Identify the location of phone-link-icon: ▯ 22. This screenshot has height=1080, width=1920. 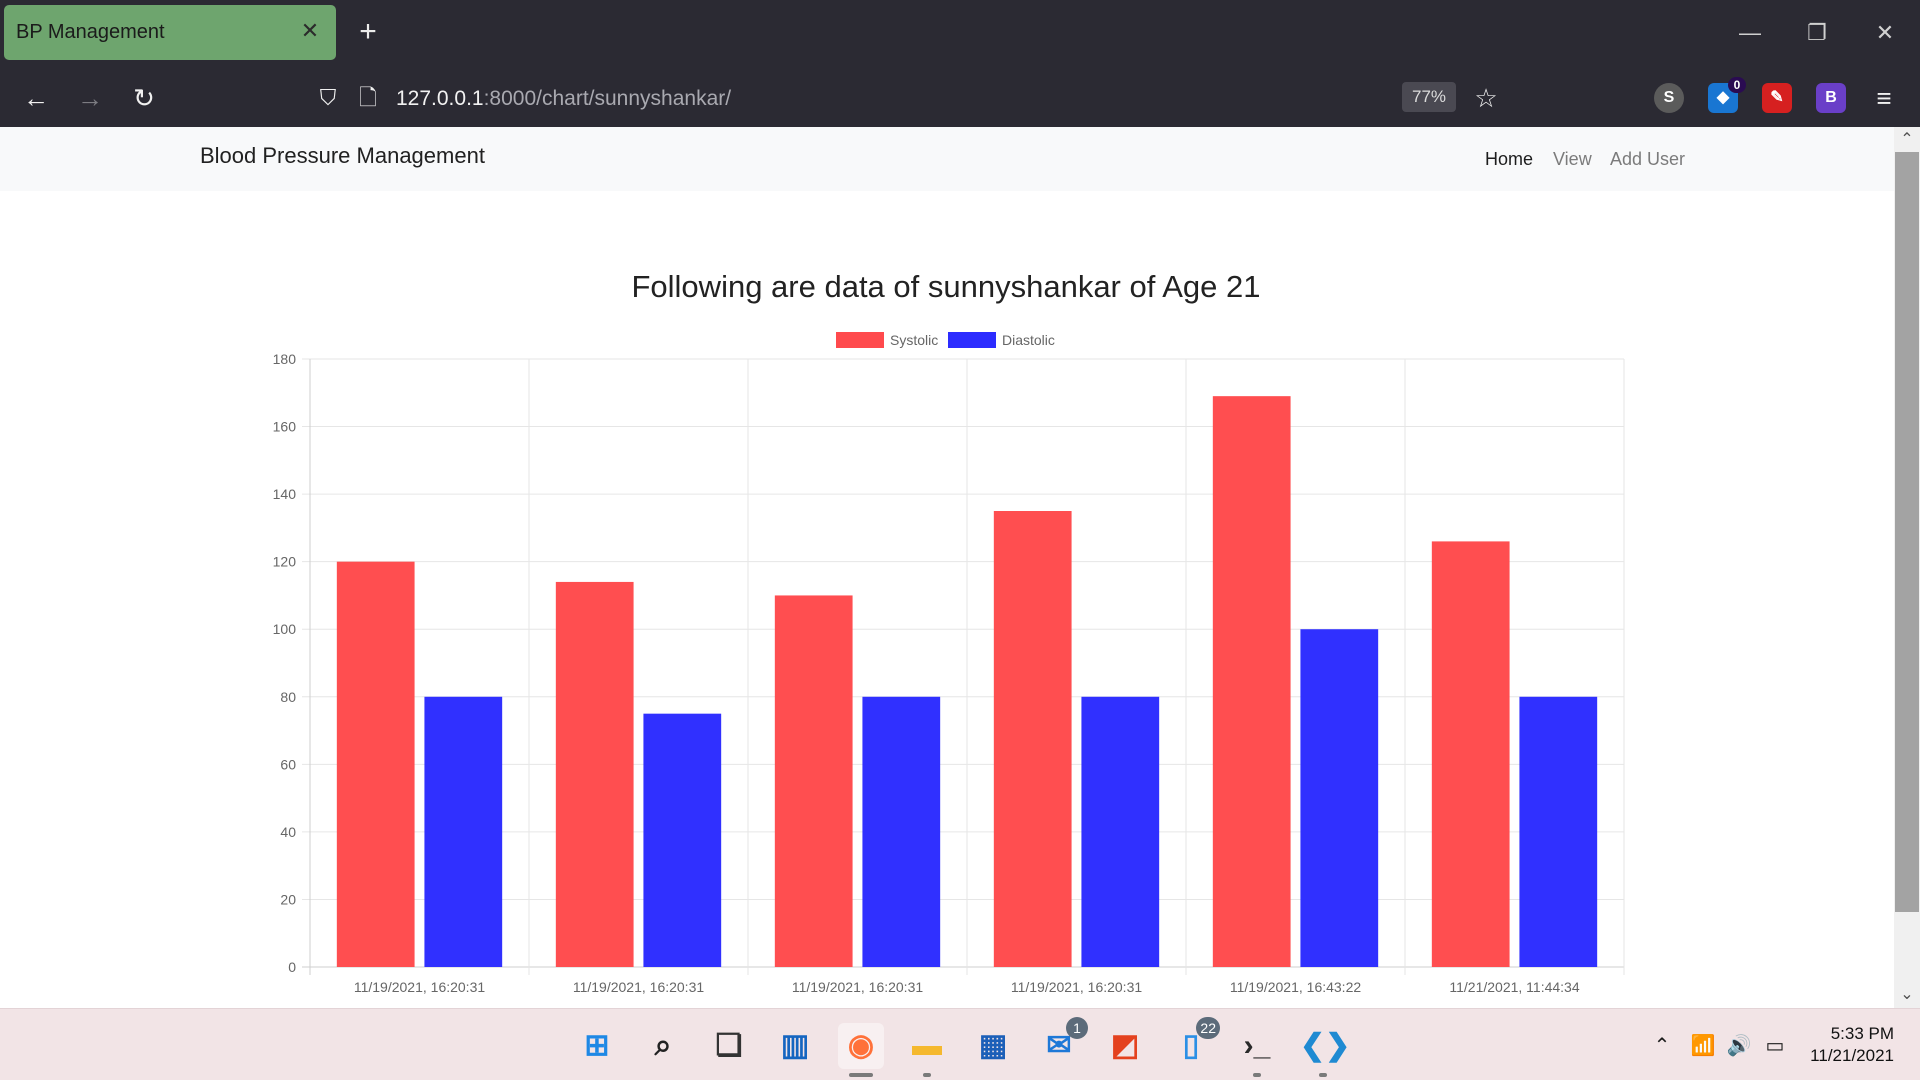
(1194, 1043).